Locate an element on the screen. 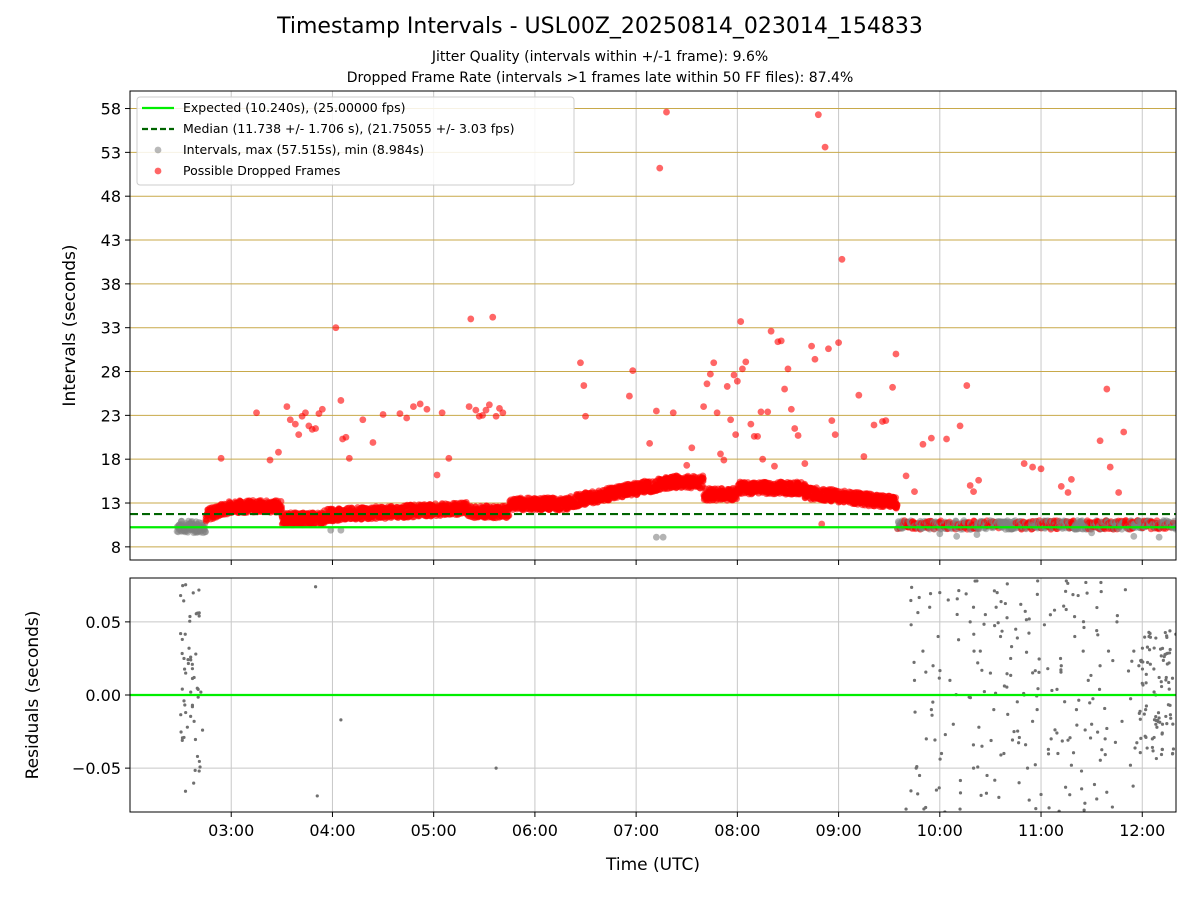 The width and height of the screenshot is (1200, 900). x-tick-label: 10:00 is located at coordinates (940, 830).